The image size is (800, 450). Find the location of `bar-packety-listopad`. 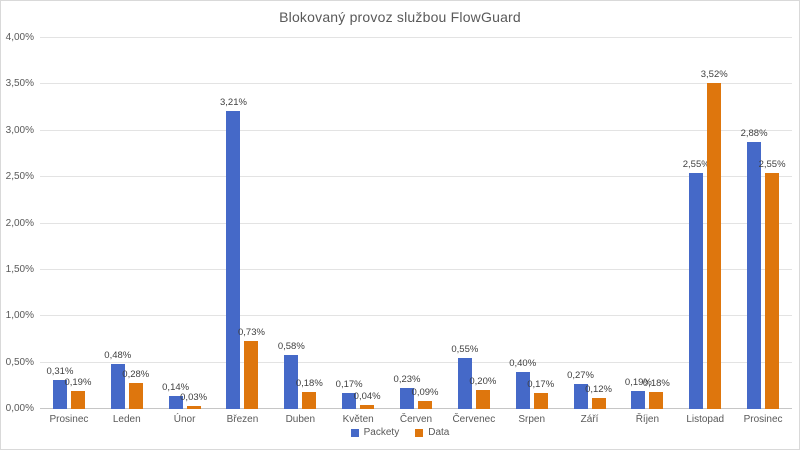

bar-packety-listopad is located at coordinates (696, 290).